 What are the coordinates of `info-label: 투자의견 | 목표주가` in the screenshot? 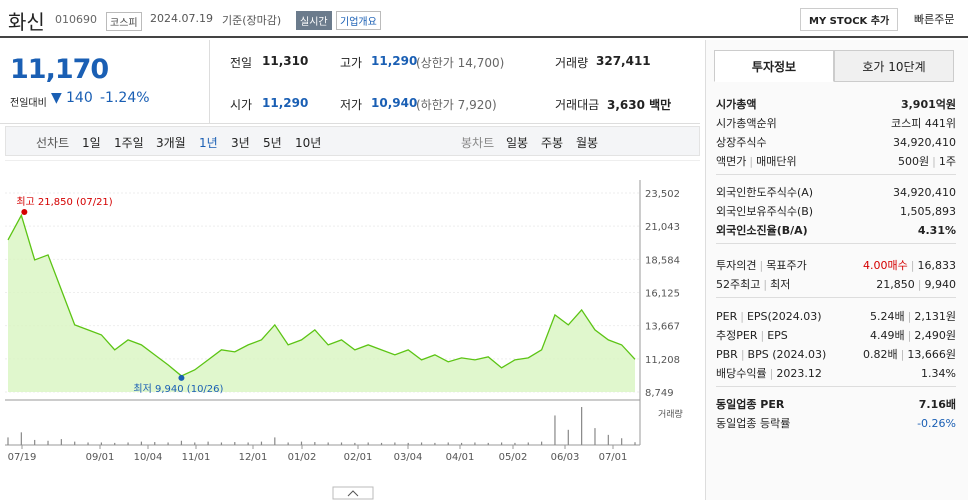 It's located at (761, 265).